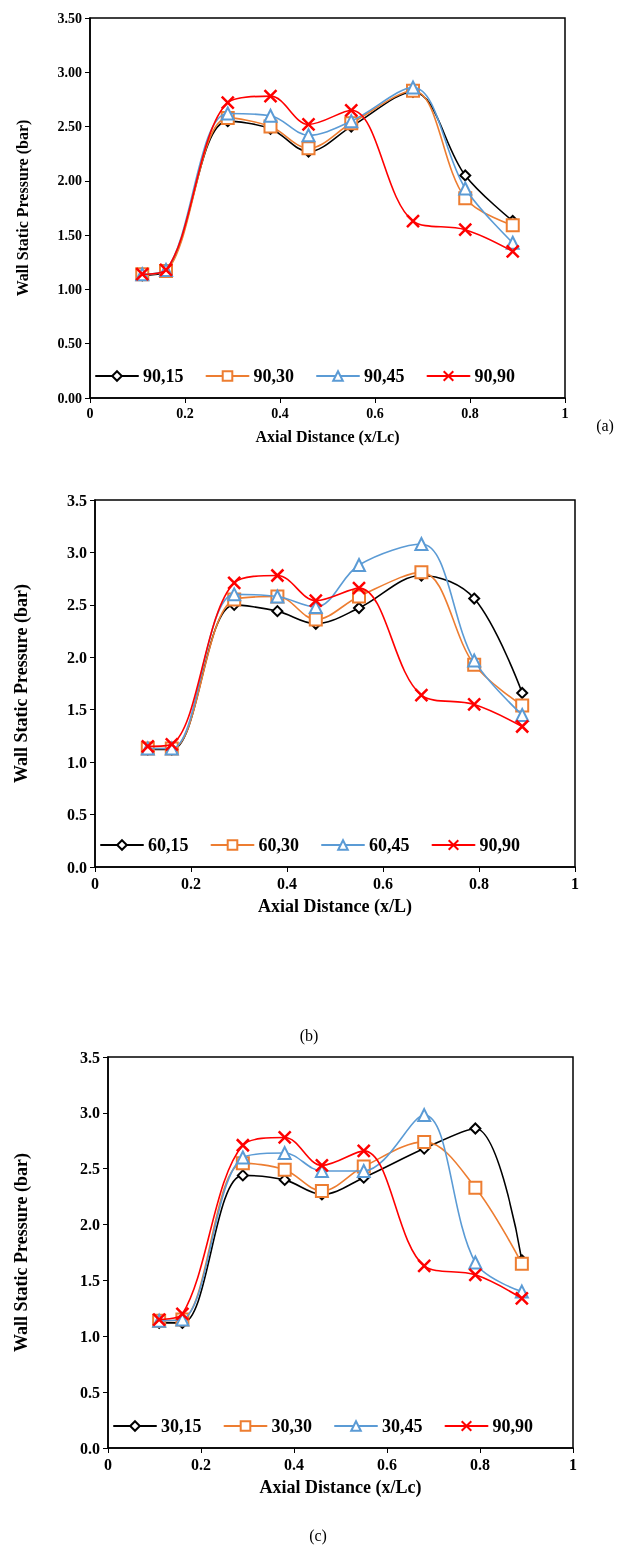  I want to click on x-axis-title: Axial Distance (x/L), so click(335, 906).